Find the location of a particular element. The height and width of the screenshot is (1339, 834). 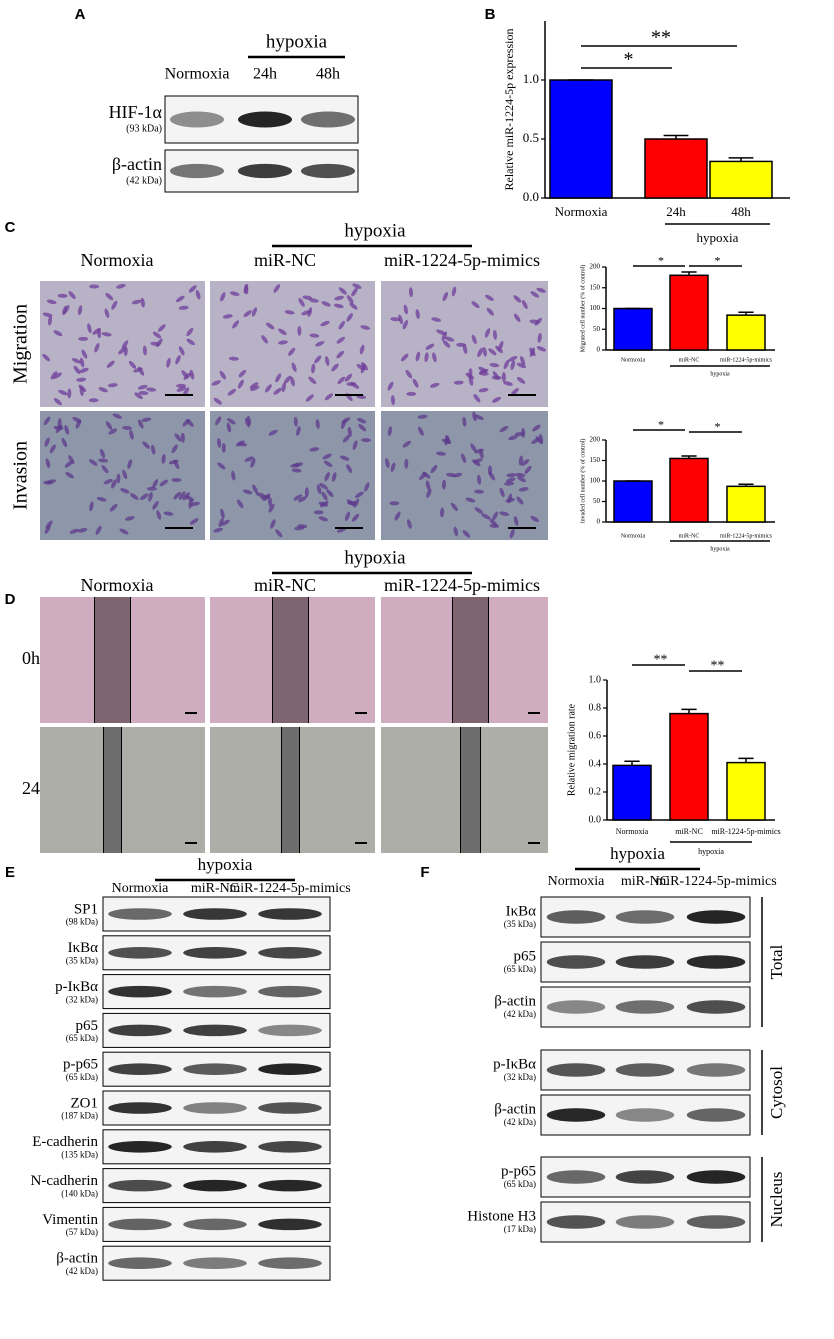

y-tick-label: 0.5 is located at coordinates (531, 137).